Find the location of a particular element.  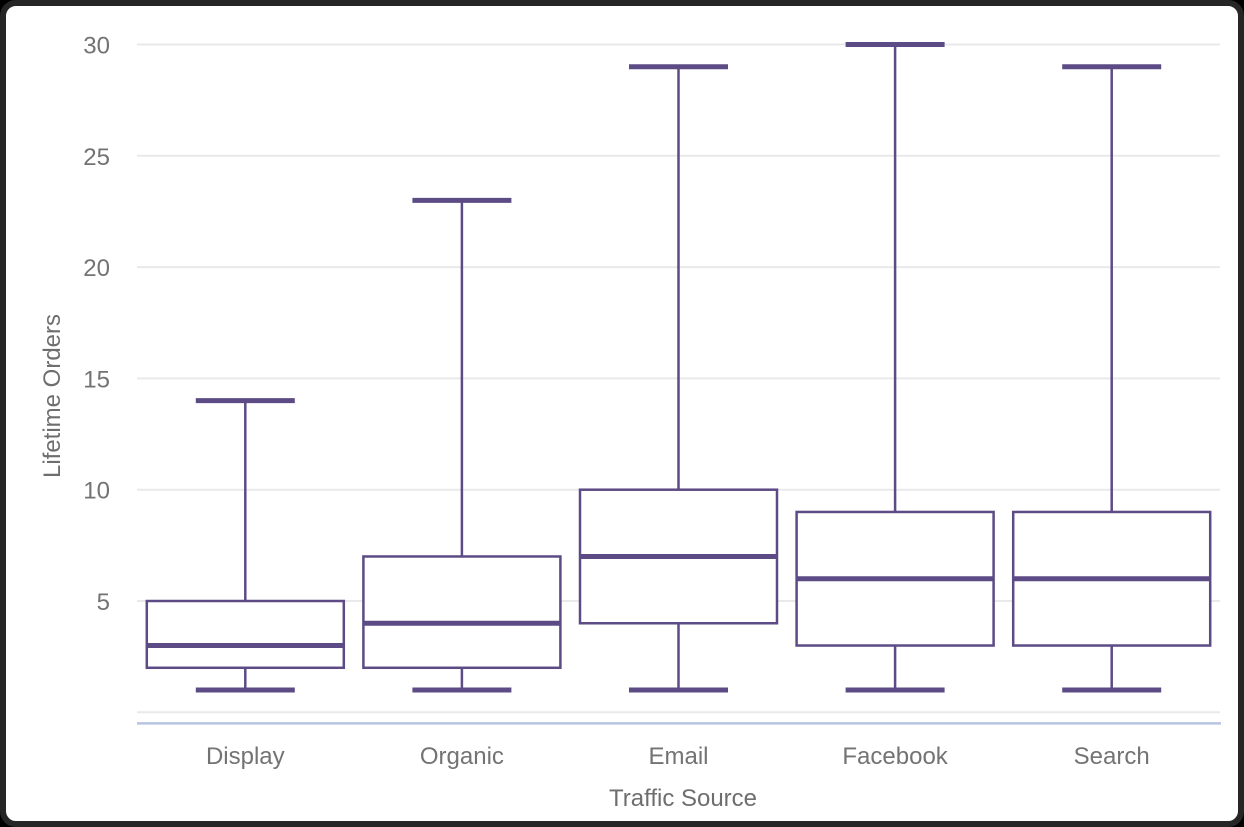

y-tick-label: 25 is located at coordinates (96, 157).